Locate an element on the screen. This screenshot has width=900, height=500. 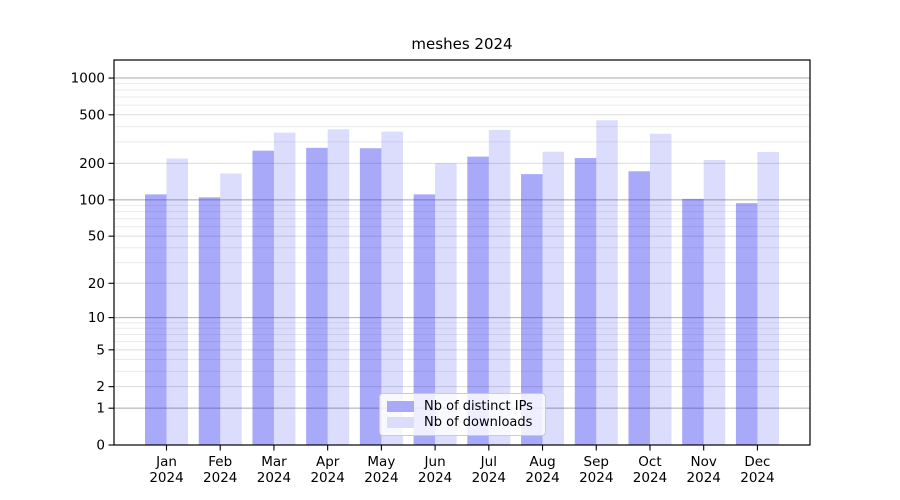
bar-downloads-may is located at coordinates (392, 288).